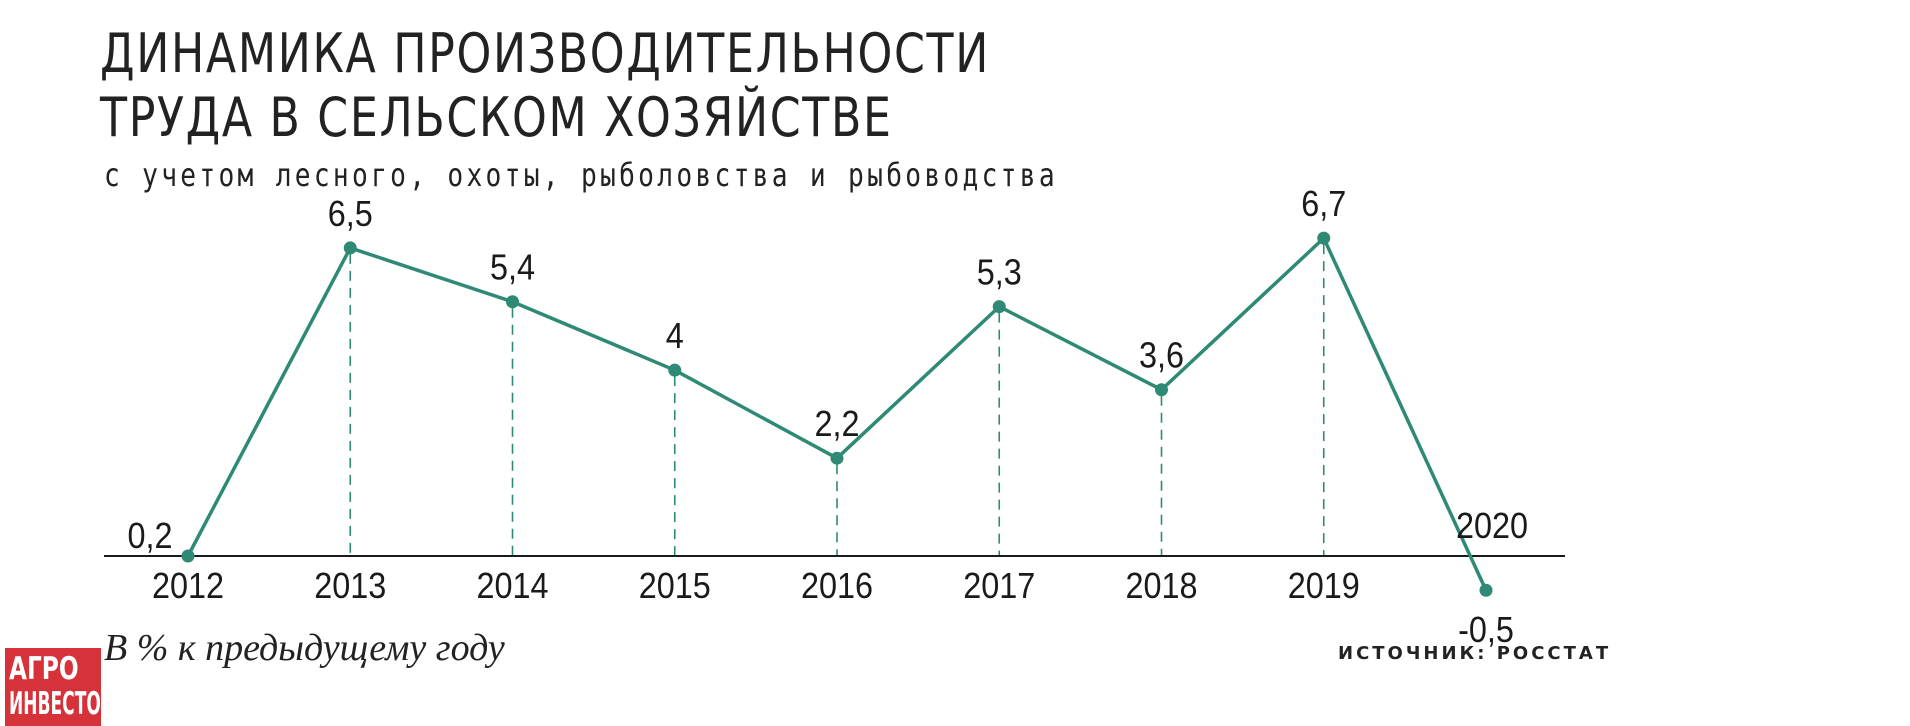 The height and width of the screenshot is (726, 1910). I want to click on data-label: 5,3, so click(999, 273).